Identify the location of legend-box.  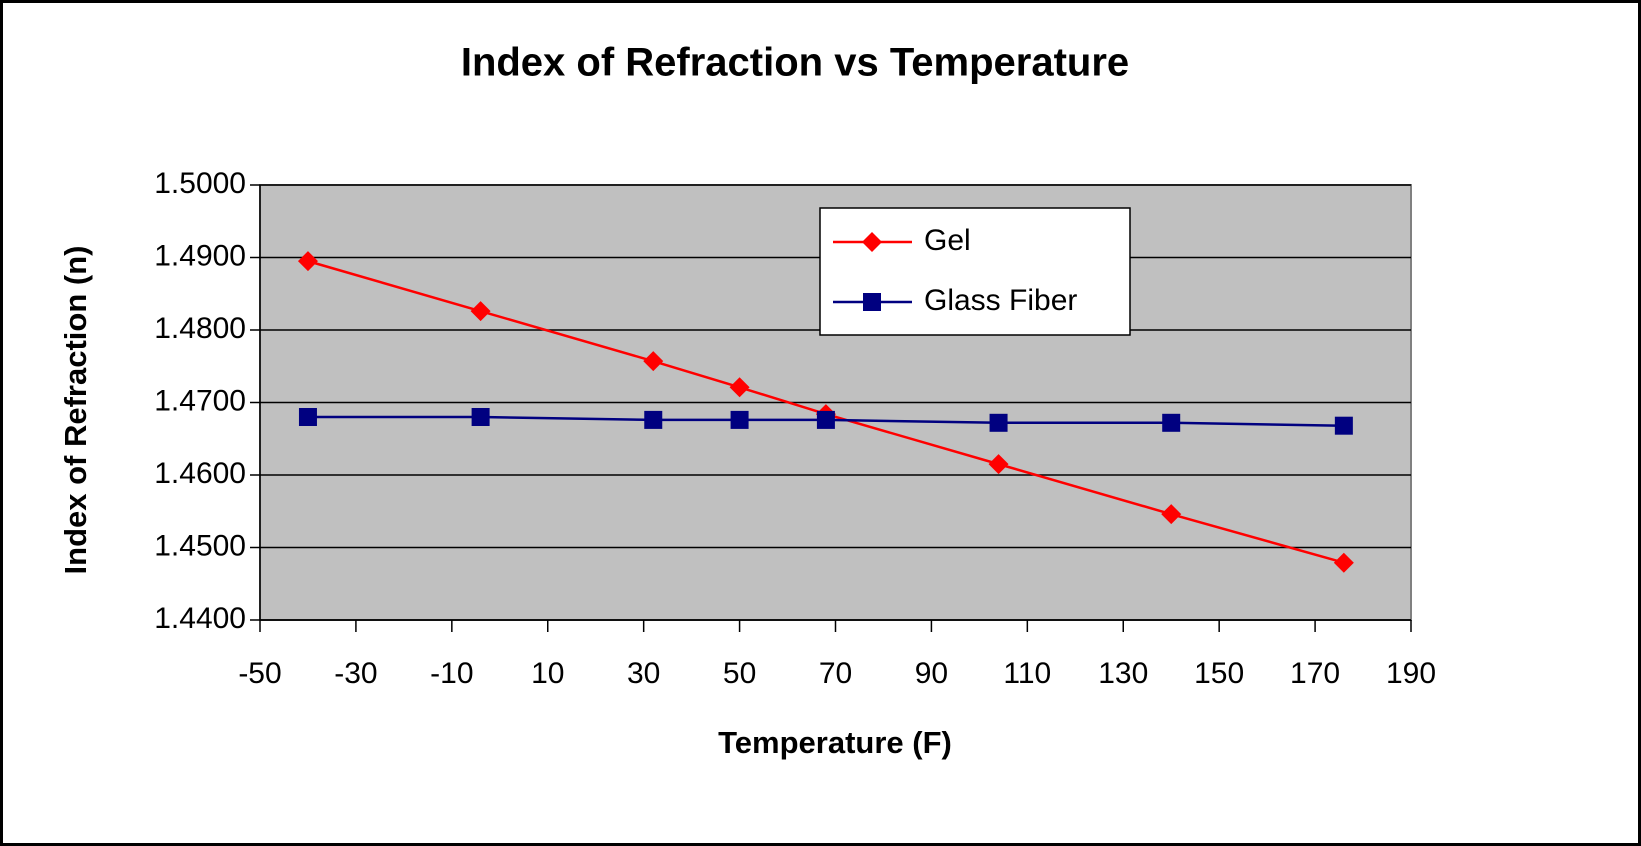
(975, 271).